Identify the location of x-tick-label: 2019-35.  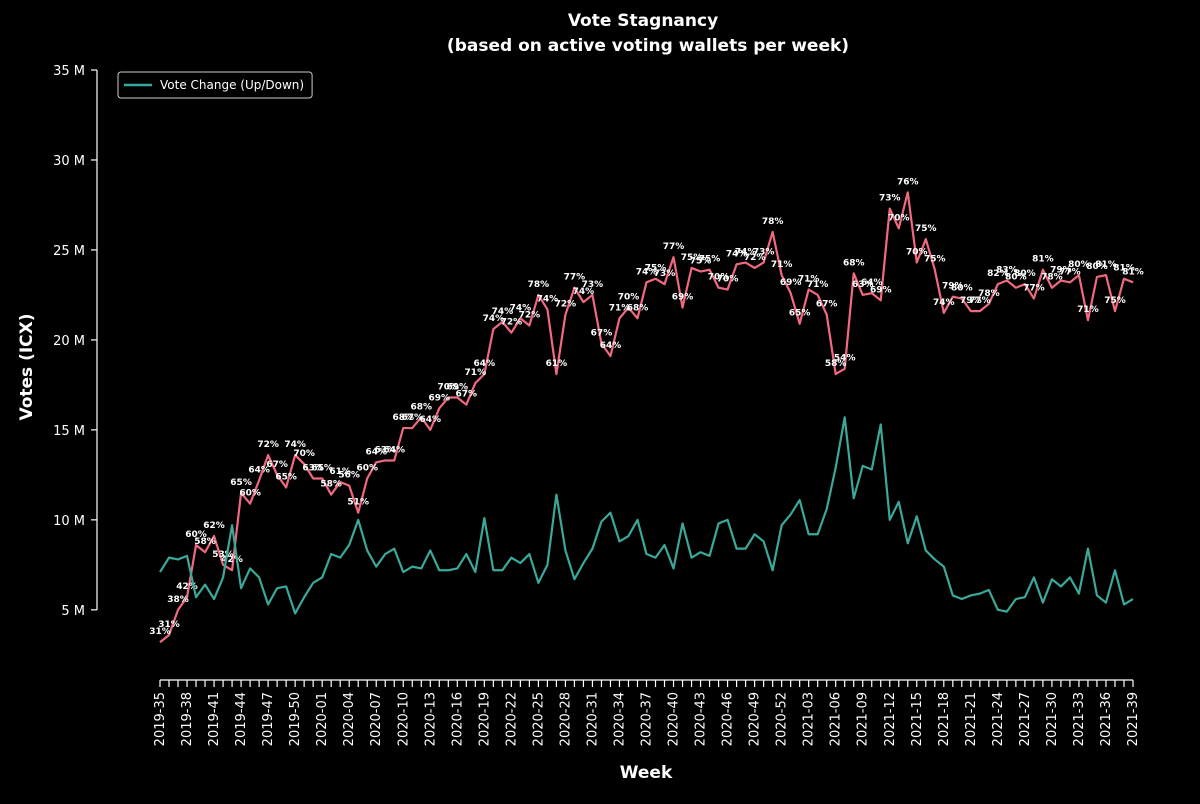
(160, 719).